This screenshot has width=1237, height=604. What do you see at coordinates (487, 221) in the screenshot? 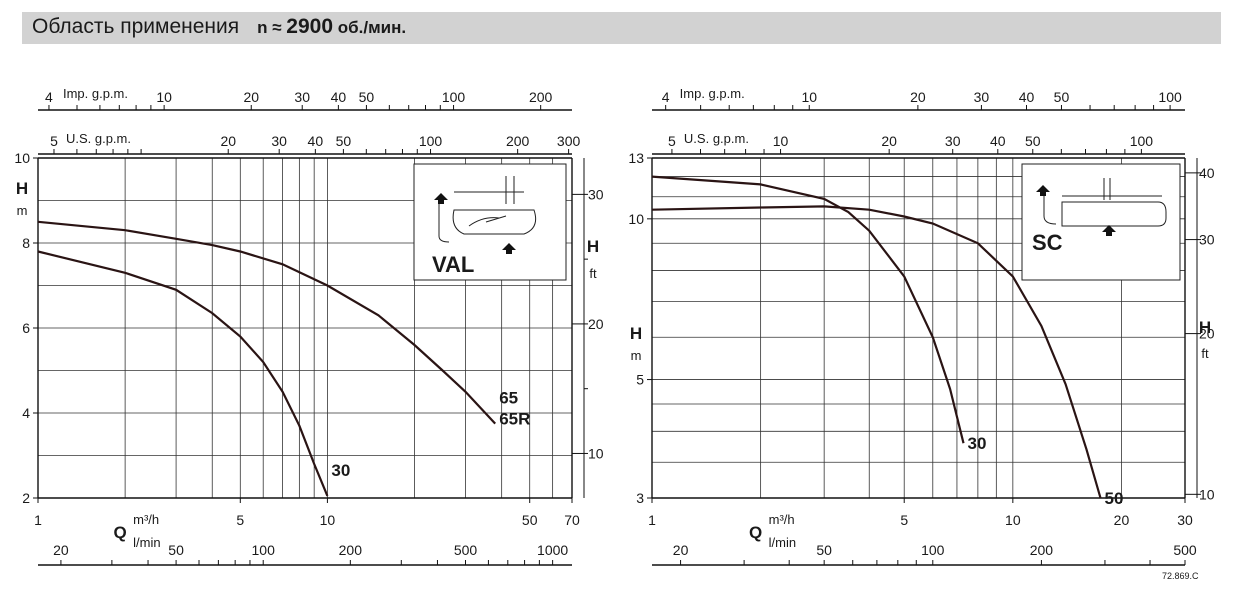
I see `chart1-pump-impeller` at bounding box center [487, 221].